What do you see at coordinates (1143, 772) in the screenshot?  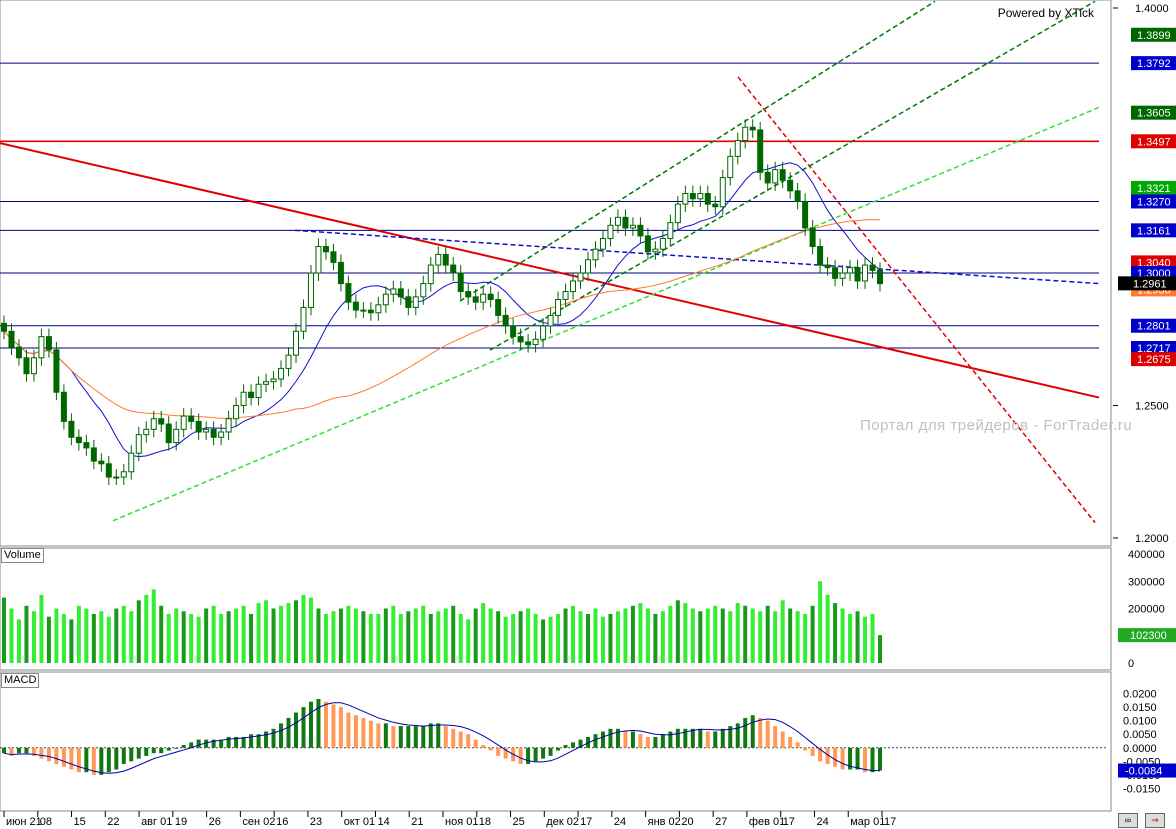 I see `last-macd-label: -0.0084` at bounding box center [1143, 772].